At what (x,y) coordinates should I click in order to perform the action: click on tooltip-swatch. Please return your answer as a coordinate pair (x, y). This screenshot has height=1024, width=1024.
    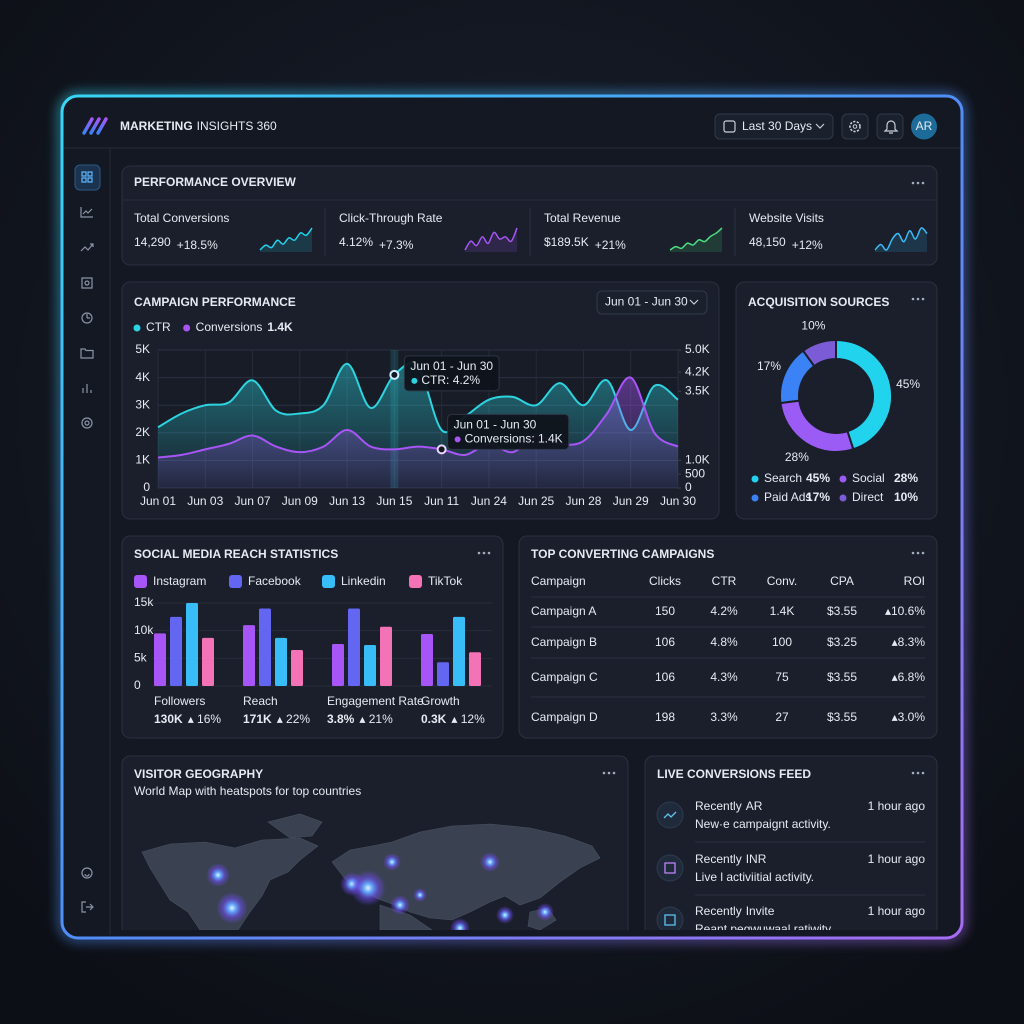
    Looking at the image, I should click on (414, 380).